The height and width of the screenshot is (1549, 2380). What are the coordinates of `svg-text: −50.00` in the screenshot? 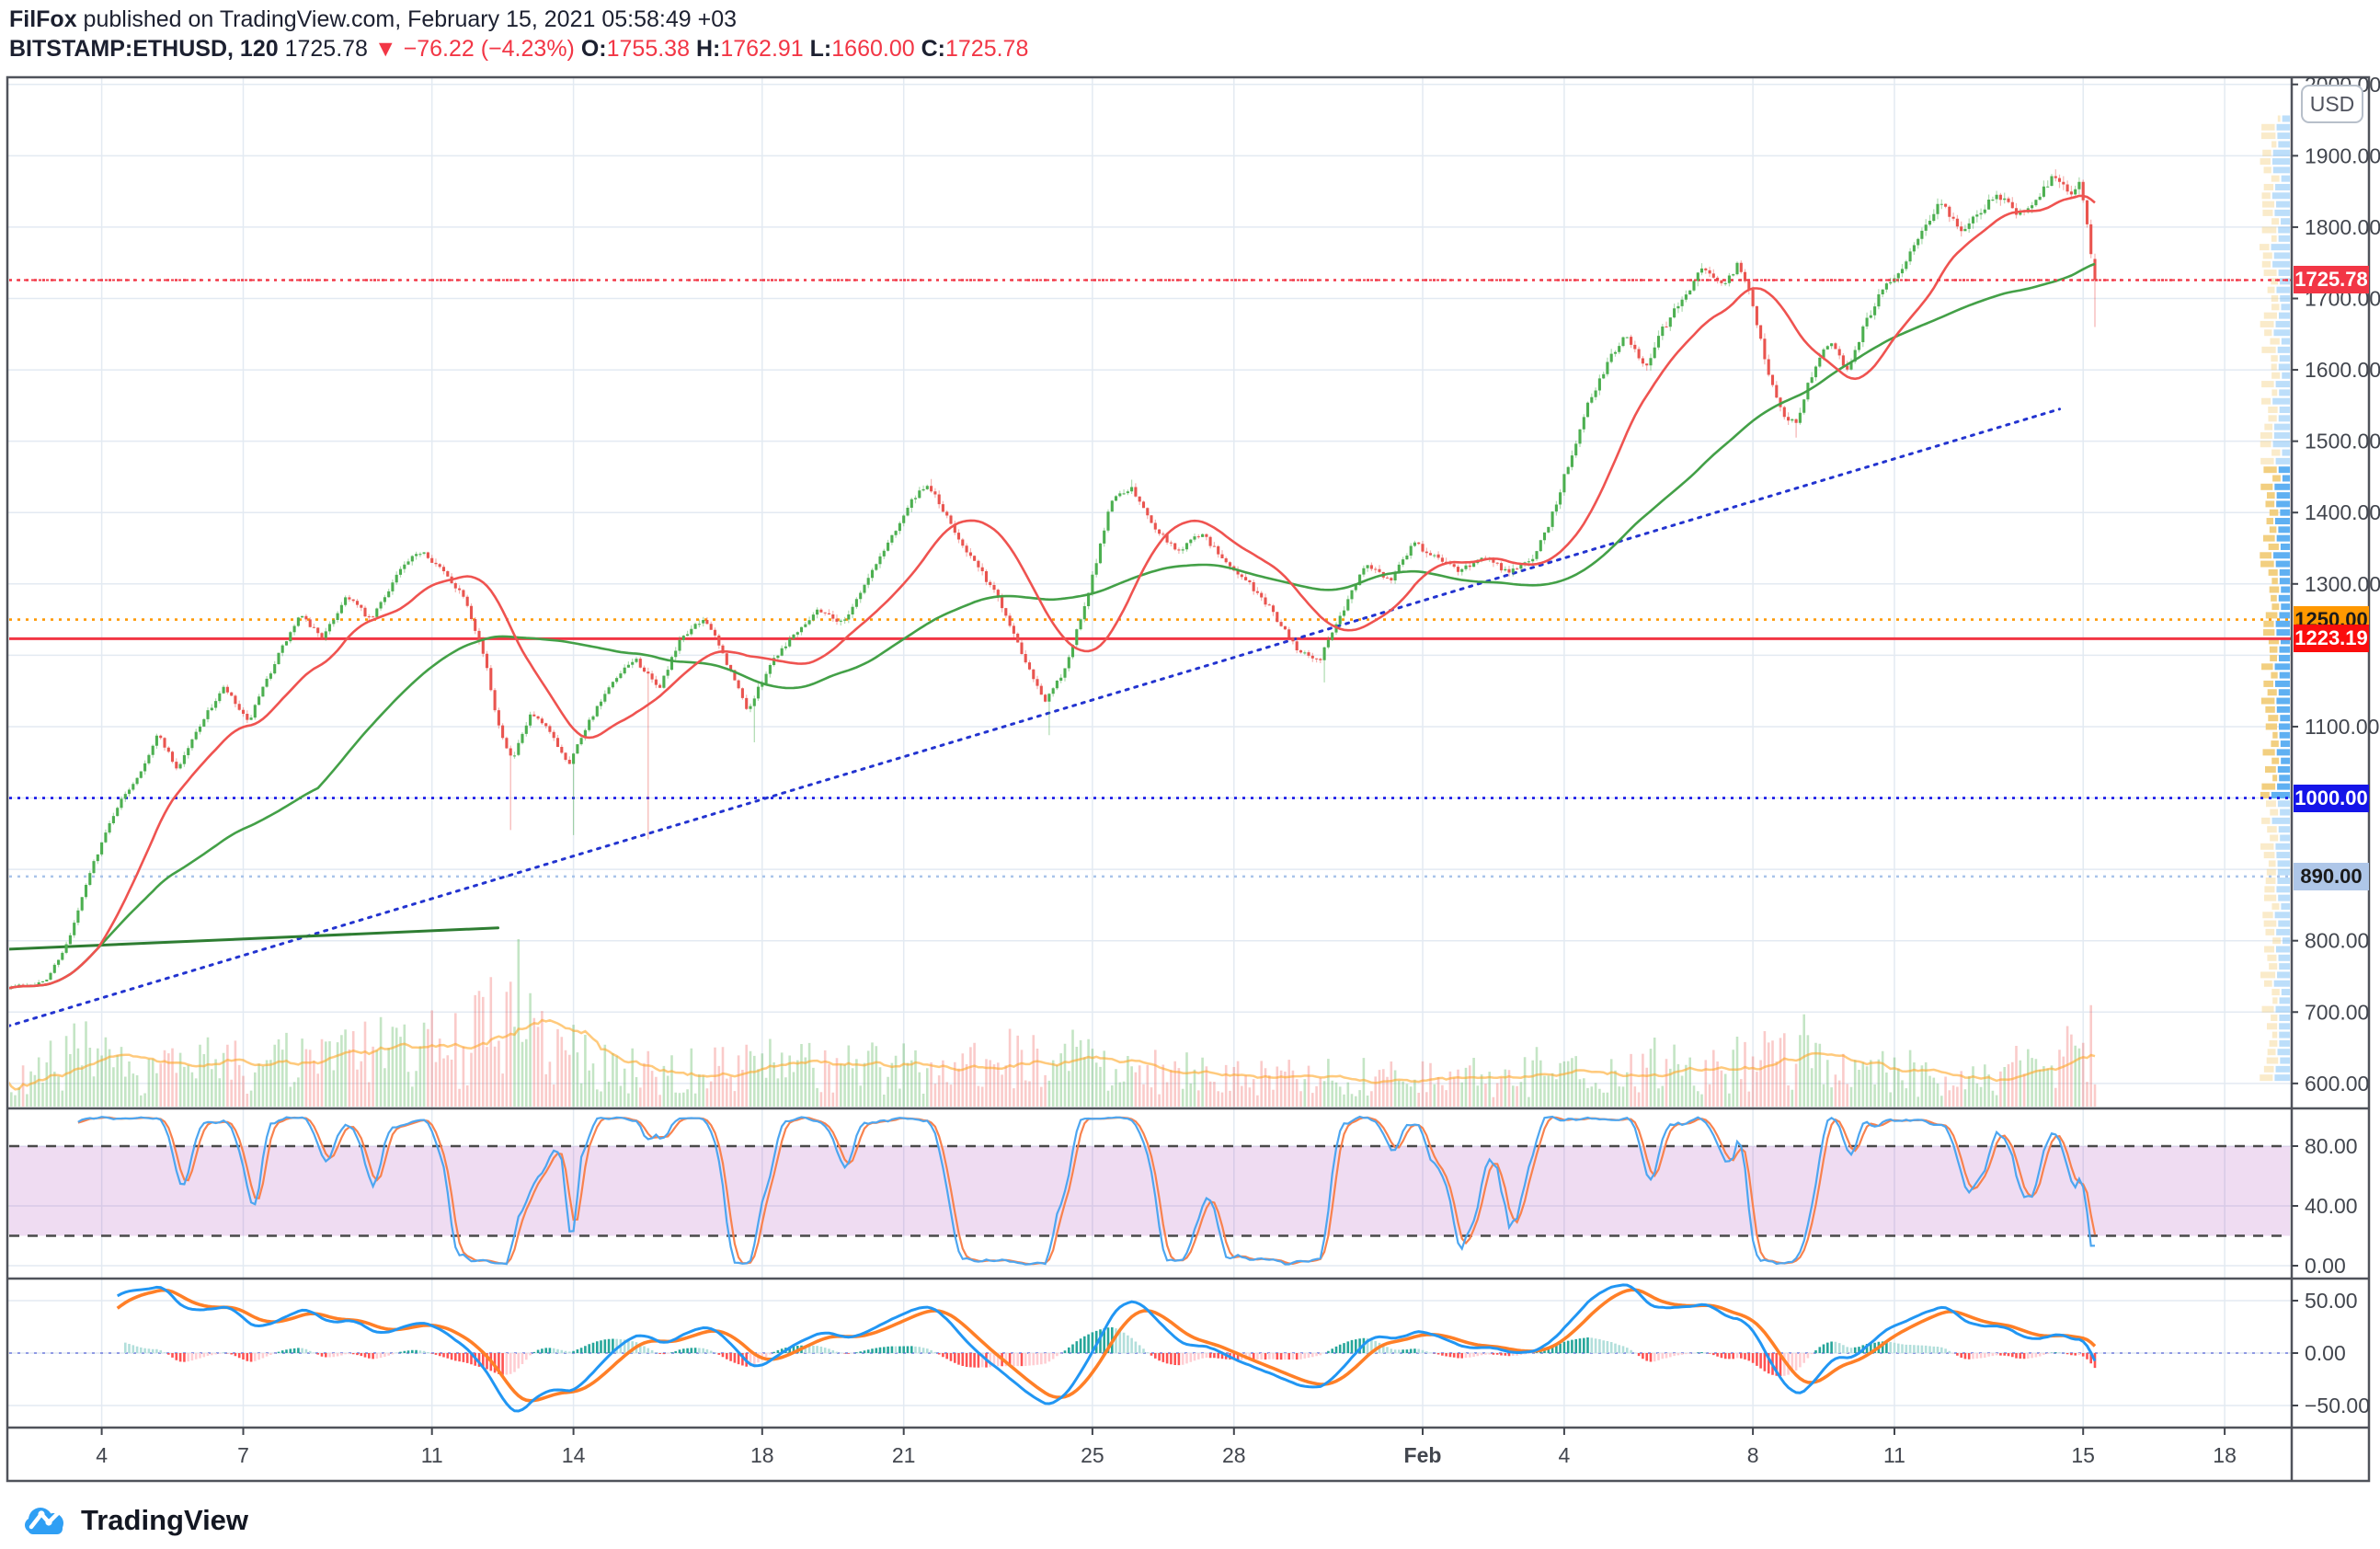 It's located at (2337, 1406).